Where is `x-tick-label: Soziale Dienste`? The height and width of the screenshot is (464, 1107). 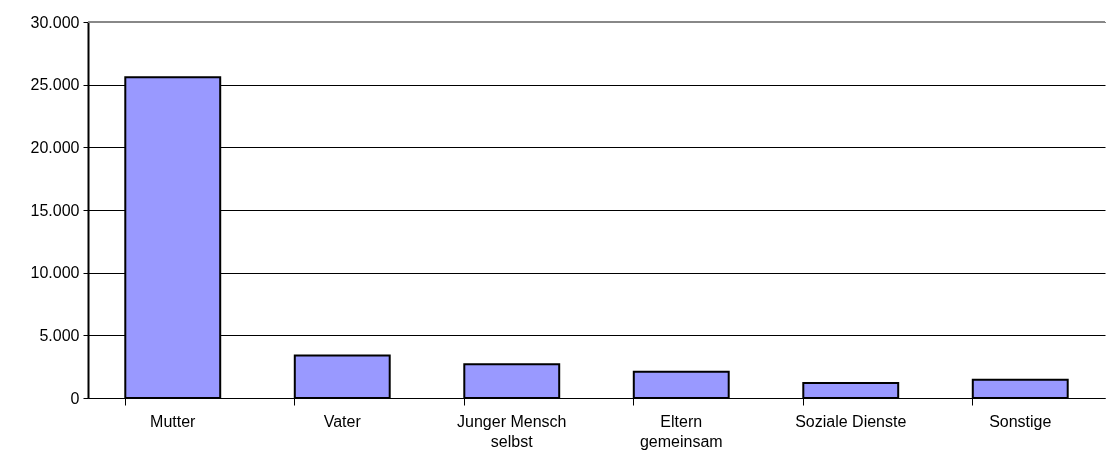
x-tick-label: Soziale Dienste is located at coordinates (851, 421).